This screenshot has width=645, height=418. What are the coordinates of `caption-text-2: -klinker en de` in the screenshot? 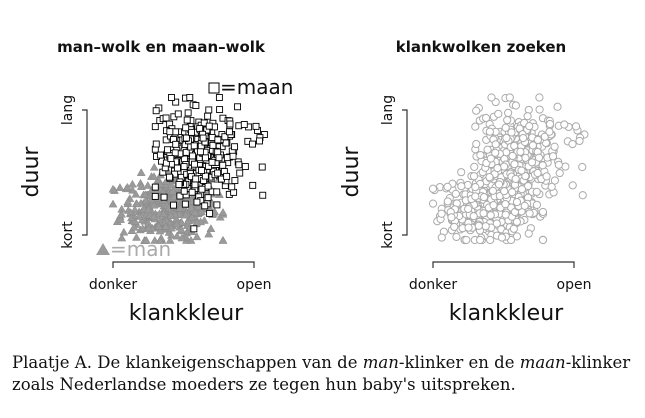 It's located at (459, 362).